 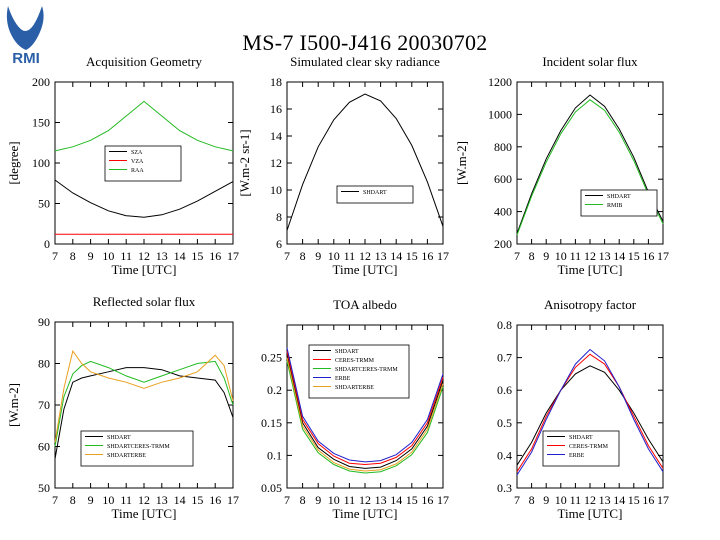 I want to click on legend: SZA VZA RAA, so click(x=143, y=163).